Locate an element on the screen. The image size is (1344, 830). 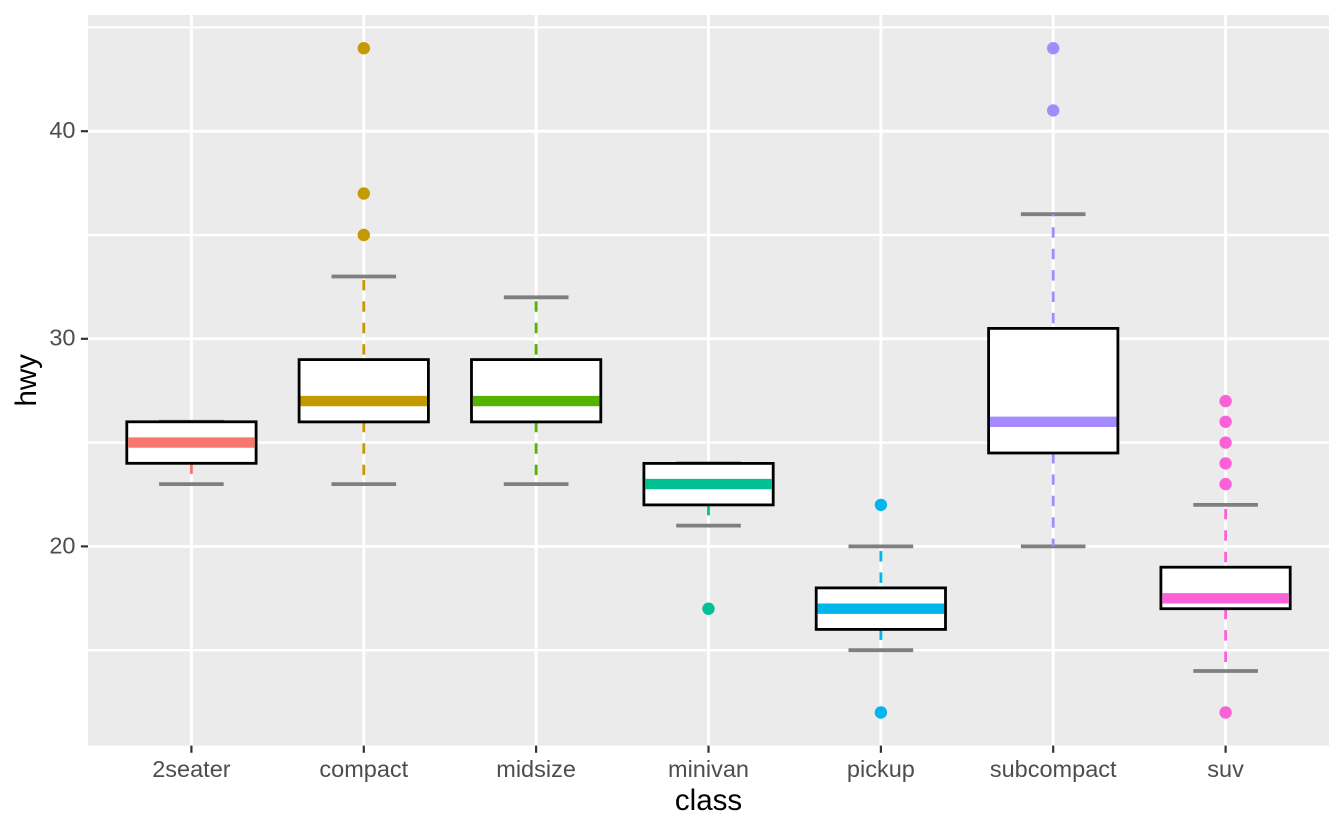
svg-text: subcompact is located at coordinates (1053, 769).